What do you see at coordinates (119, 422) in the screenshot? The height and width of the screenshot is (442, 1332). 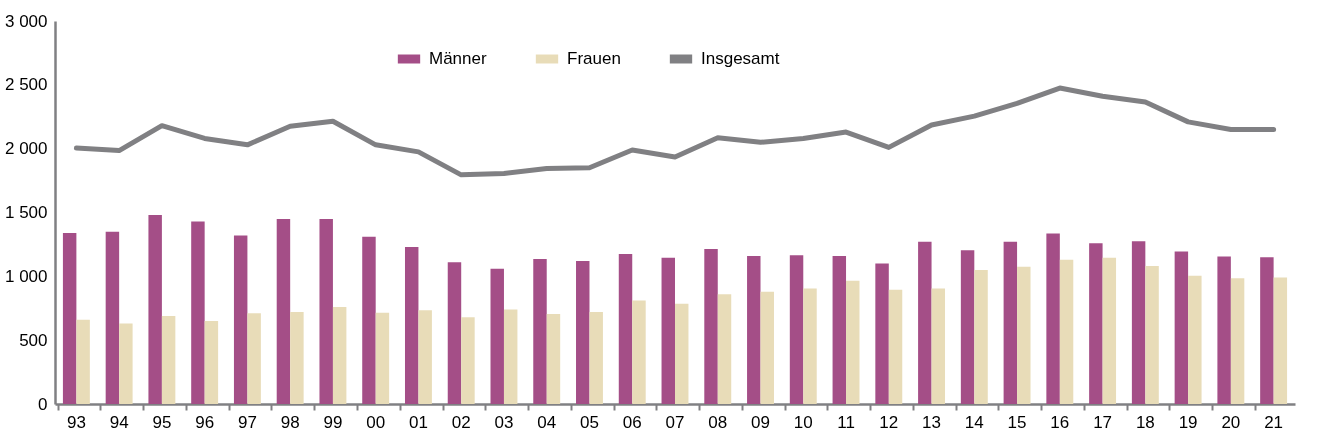 I see `x-tick-label: 94` at bounding box center [119, 422].